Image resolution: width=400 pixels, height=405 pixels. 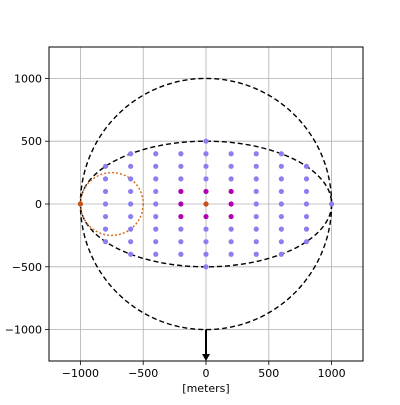 What do you see at coordinates (23, 330) in the screenshot?
I see `y-tick-label: −1000` at bounding box center [23, 330].